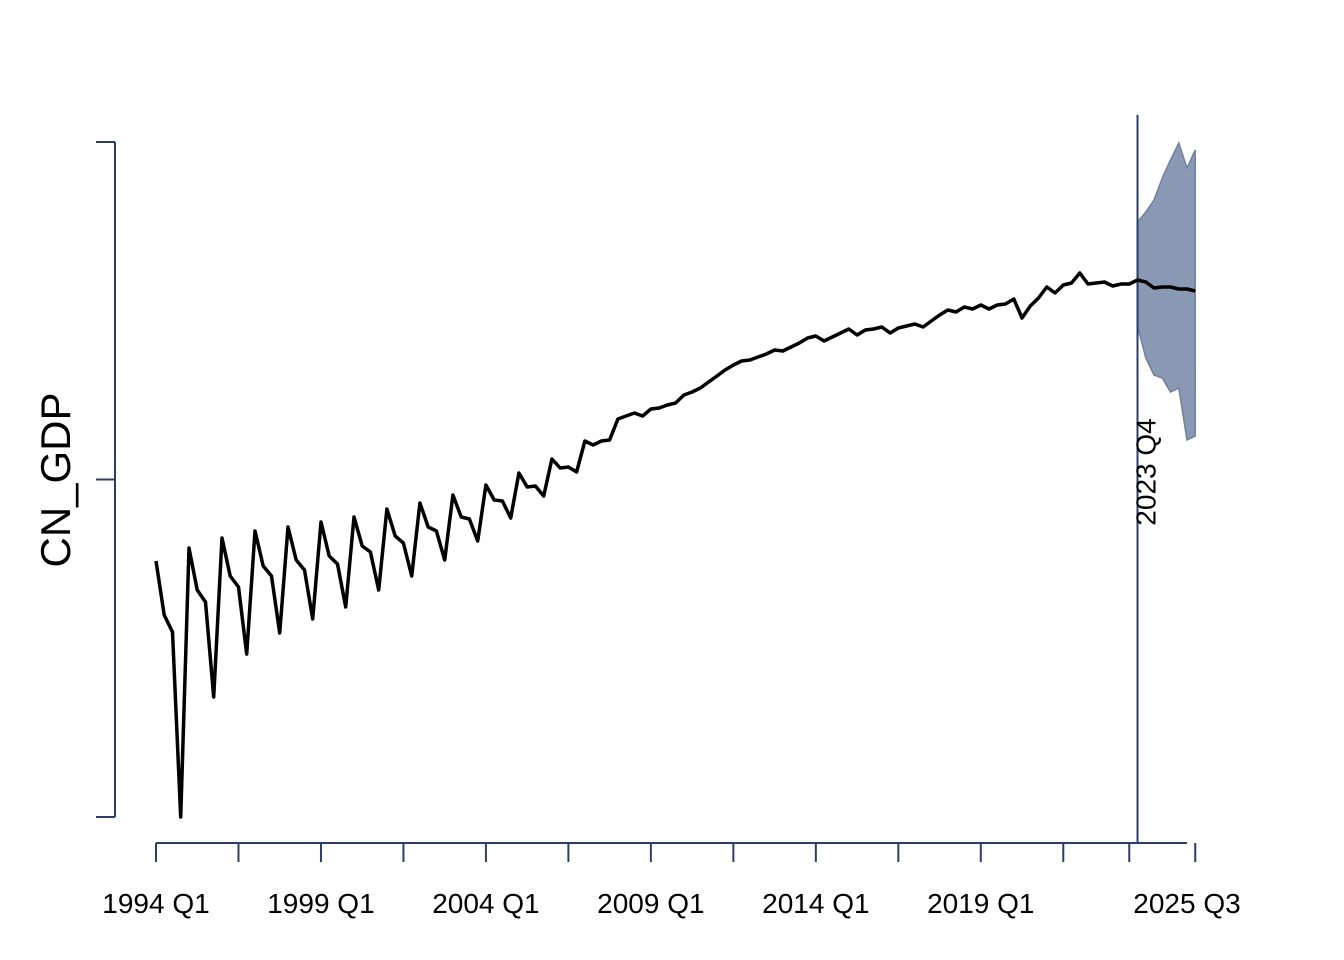 Image resolution: width=1344 pixels, height=960 pixels. Describe the element at coordinates (485, 903) in the screenshot. I see `x-tick-label: 2004 Q1` at that location.